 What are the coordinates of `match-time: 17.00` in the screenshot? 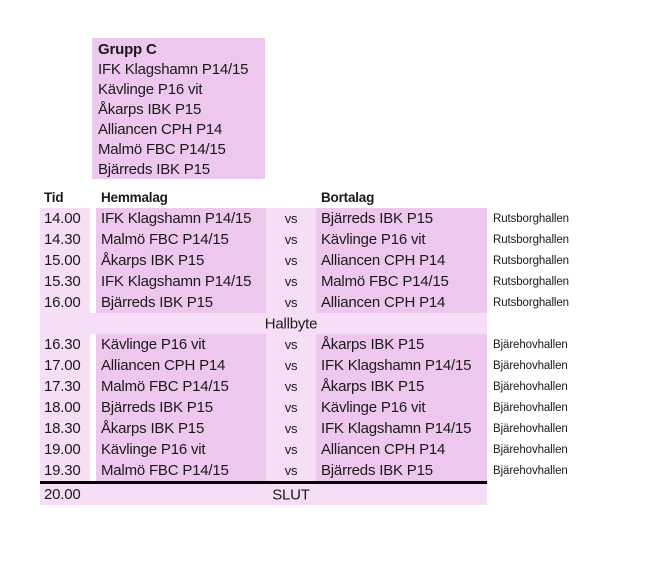 It's located at (65, 365).